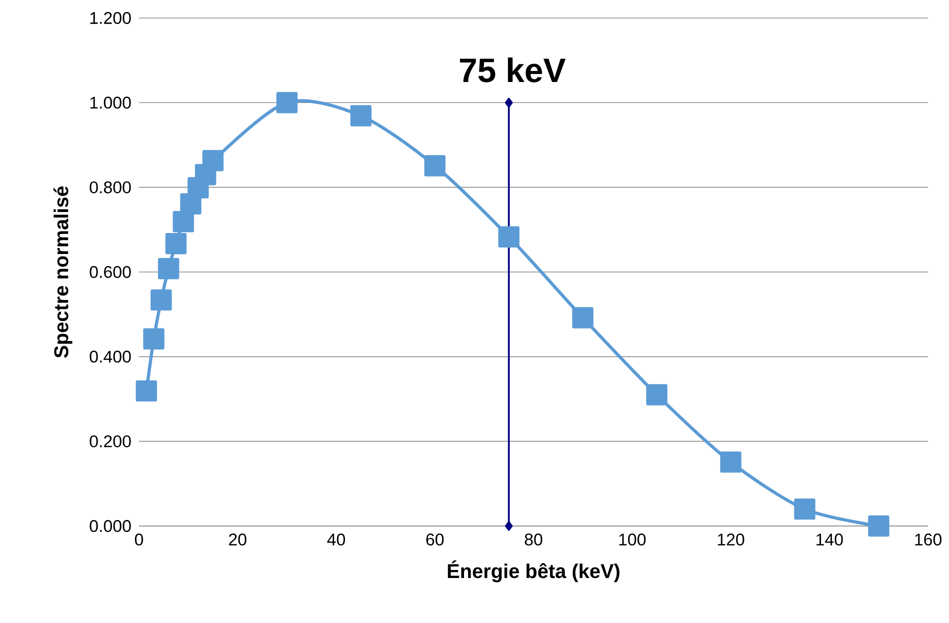  I want to click on x-tick-label: 20, so click(237, 540).